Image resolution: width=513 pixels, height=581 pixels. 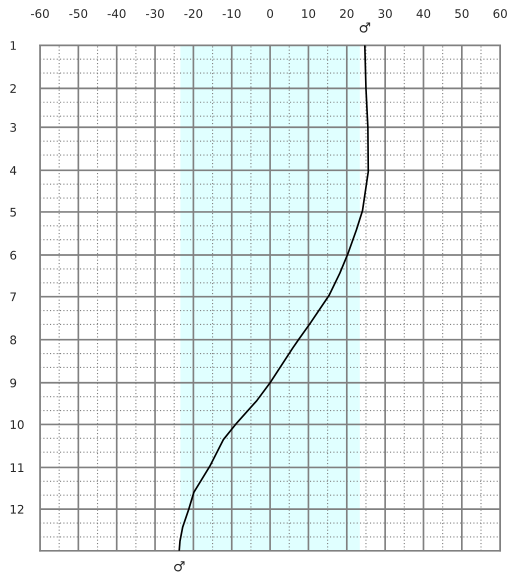 What do you see at coordinates (500, 13) in the screenshot?
I see `x-tick-label: 60` at bounding box center [500, 13].